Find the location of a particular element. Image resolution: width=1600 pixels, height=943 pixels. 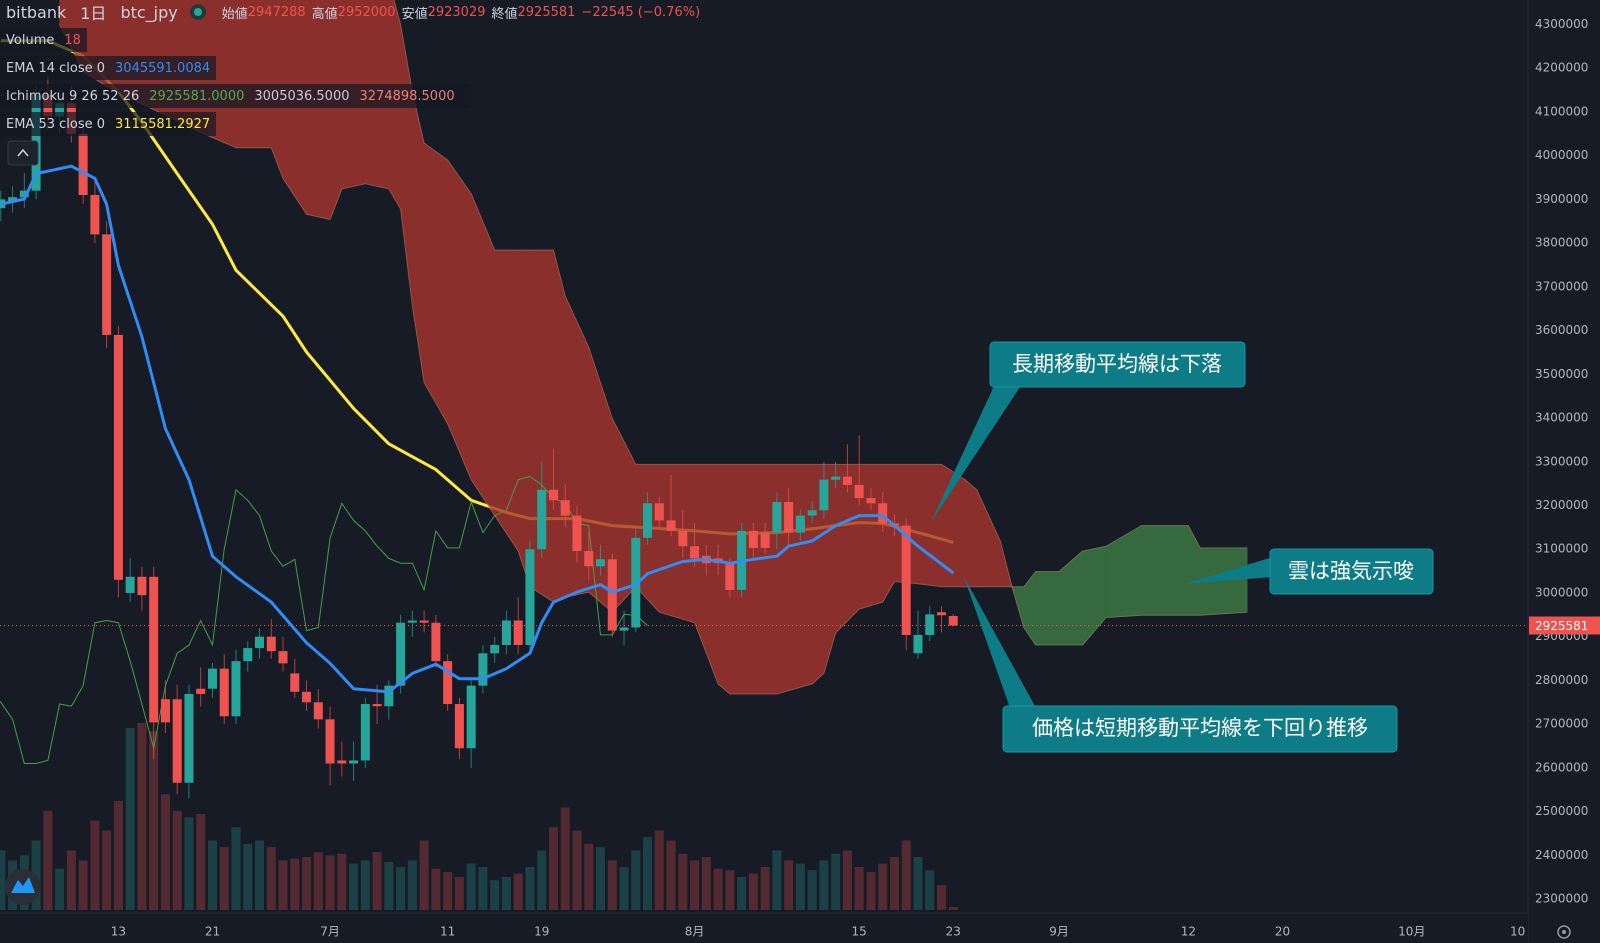

y-tick-label: 2800000 is located at coordinates (1561, 680).